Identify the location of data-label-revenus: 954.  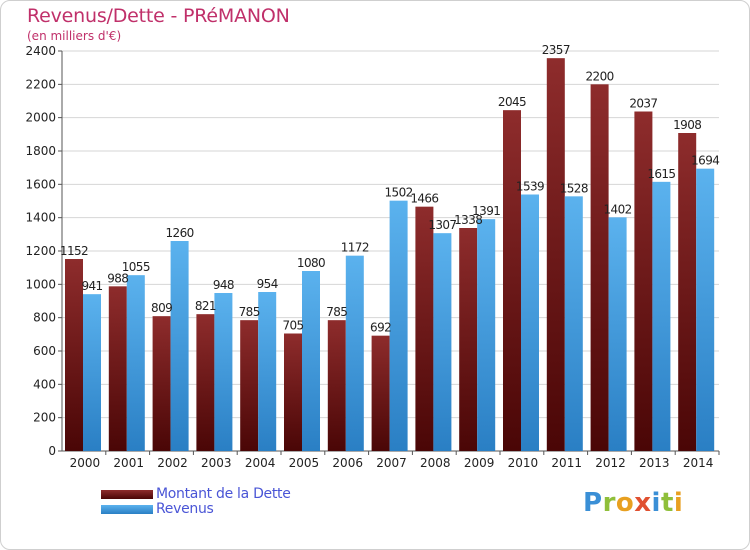
(267, 284).